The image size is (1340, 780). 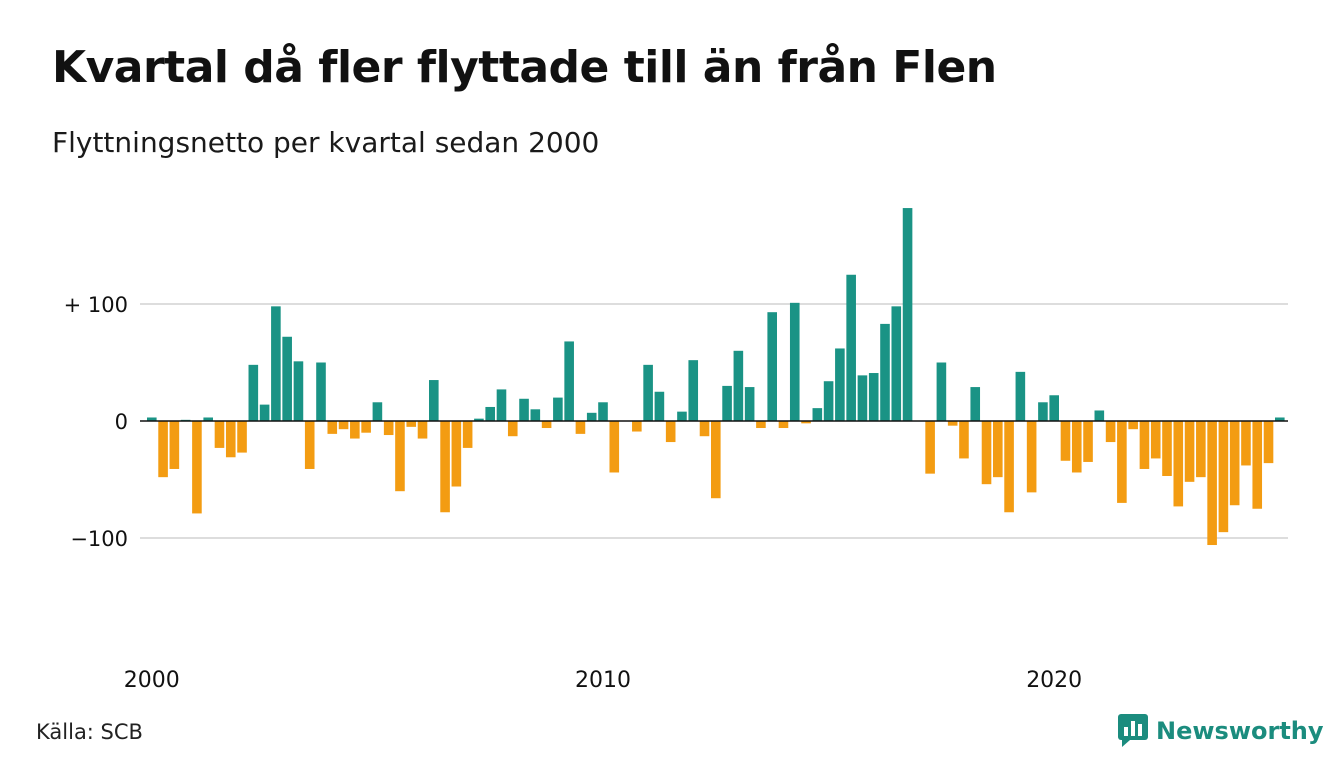 What do you see at coordinates (603, 680) in the screenshot?
I see `x-tick-label: 2010` at bounding box center [603, 680].